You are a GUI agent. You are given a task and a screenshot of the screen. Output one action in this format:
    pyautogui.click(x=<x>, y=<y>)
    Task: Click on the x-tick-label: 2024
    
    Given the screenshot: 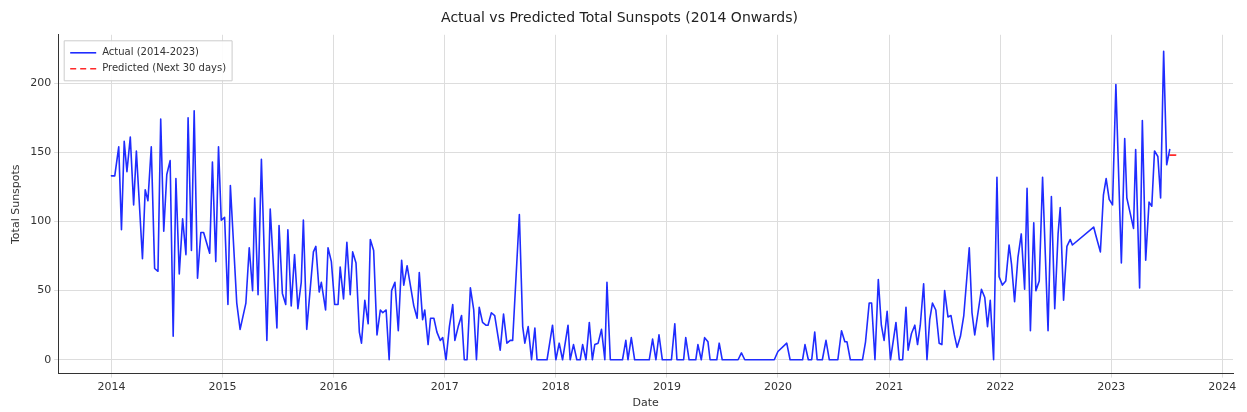 What is the action you would take?
    pyautogui.click(x=1222, y=387)
    